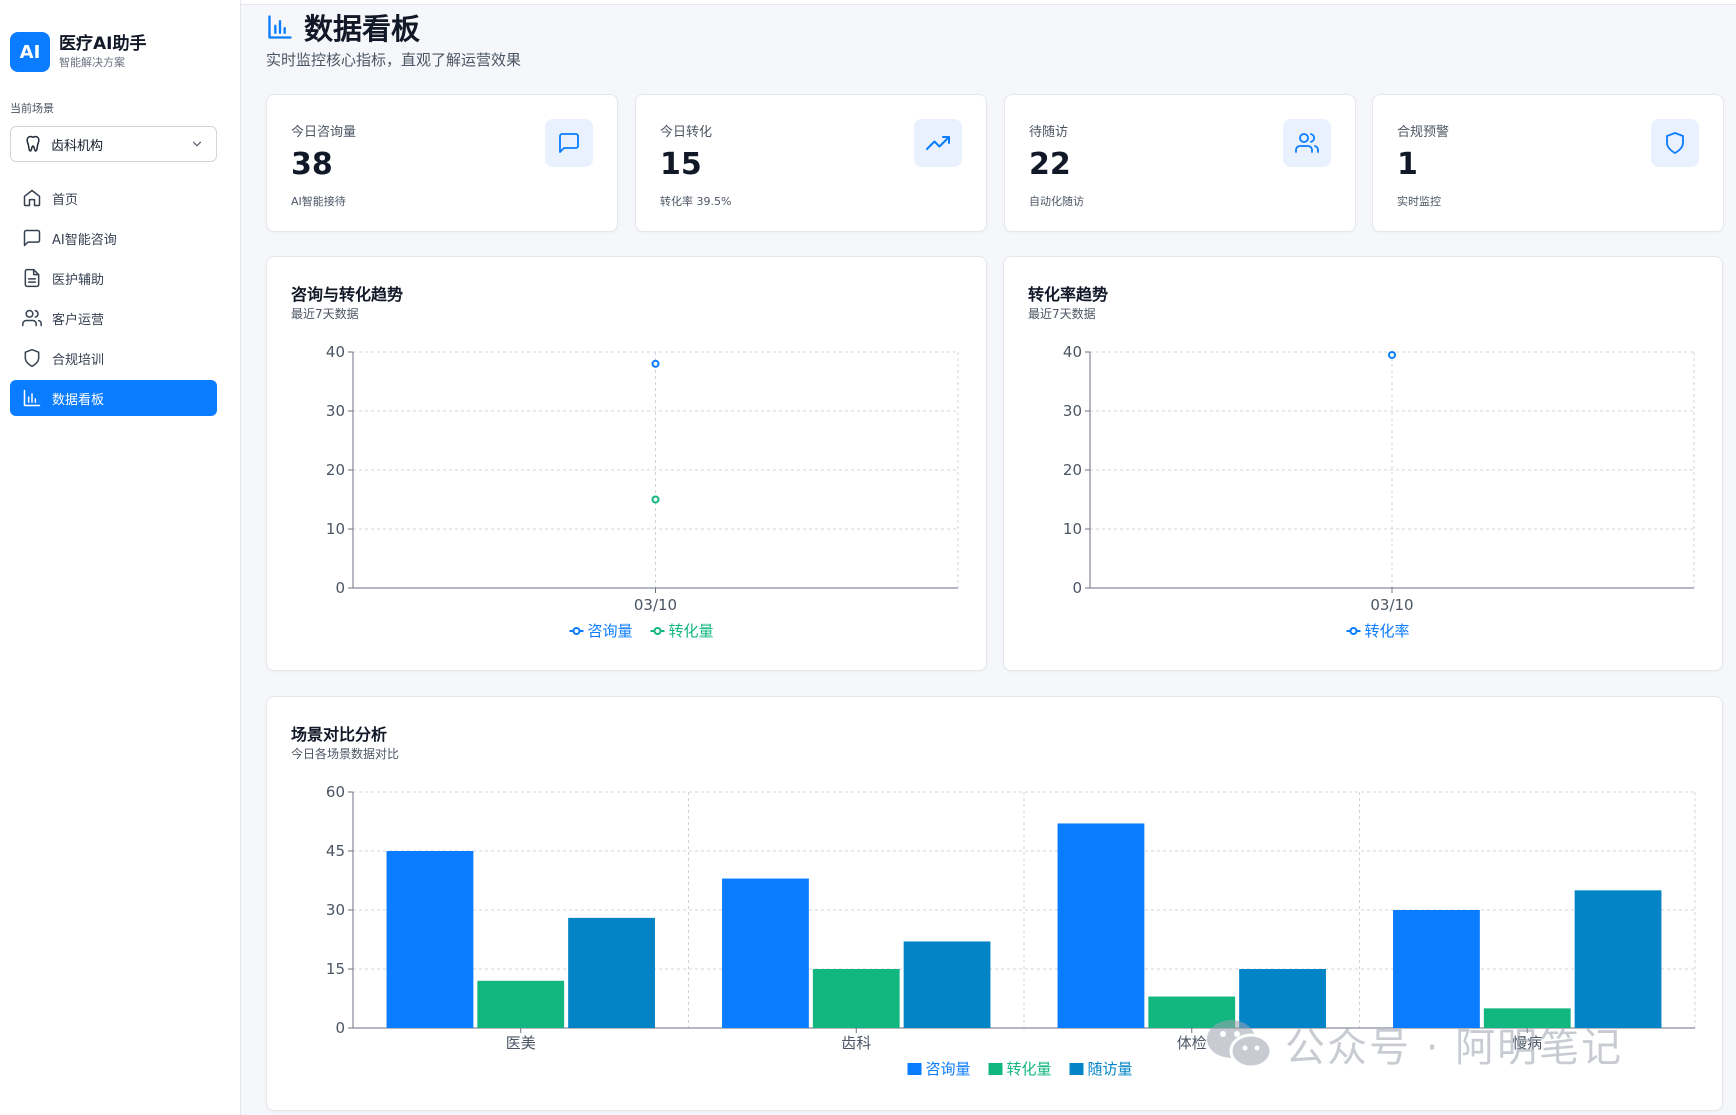 Image resolution: width=1736 pixels, height=1115 pixels. What do you see at coordinates (1387, 631) in the screenshot?
I see `legend-label: 转化率` at bounding box center [1387, 631].